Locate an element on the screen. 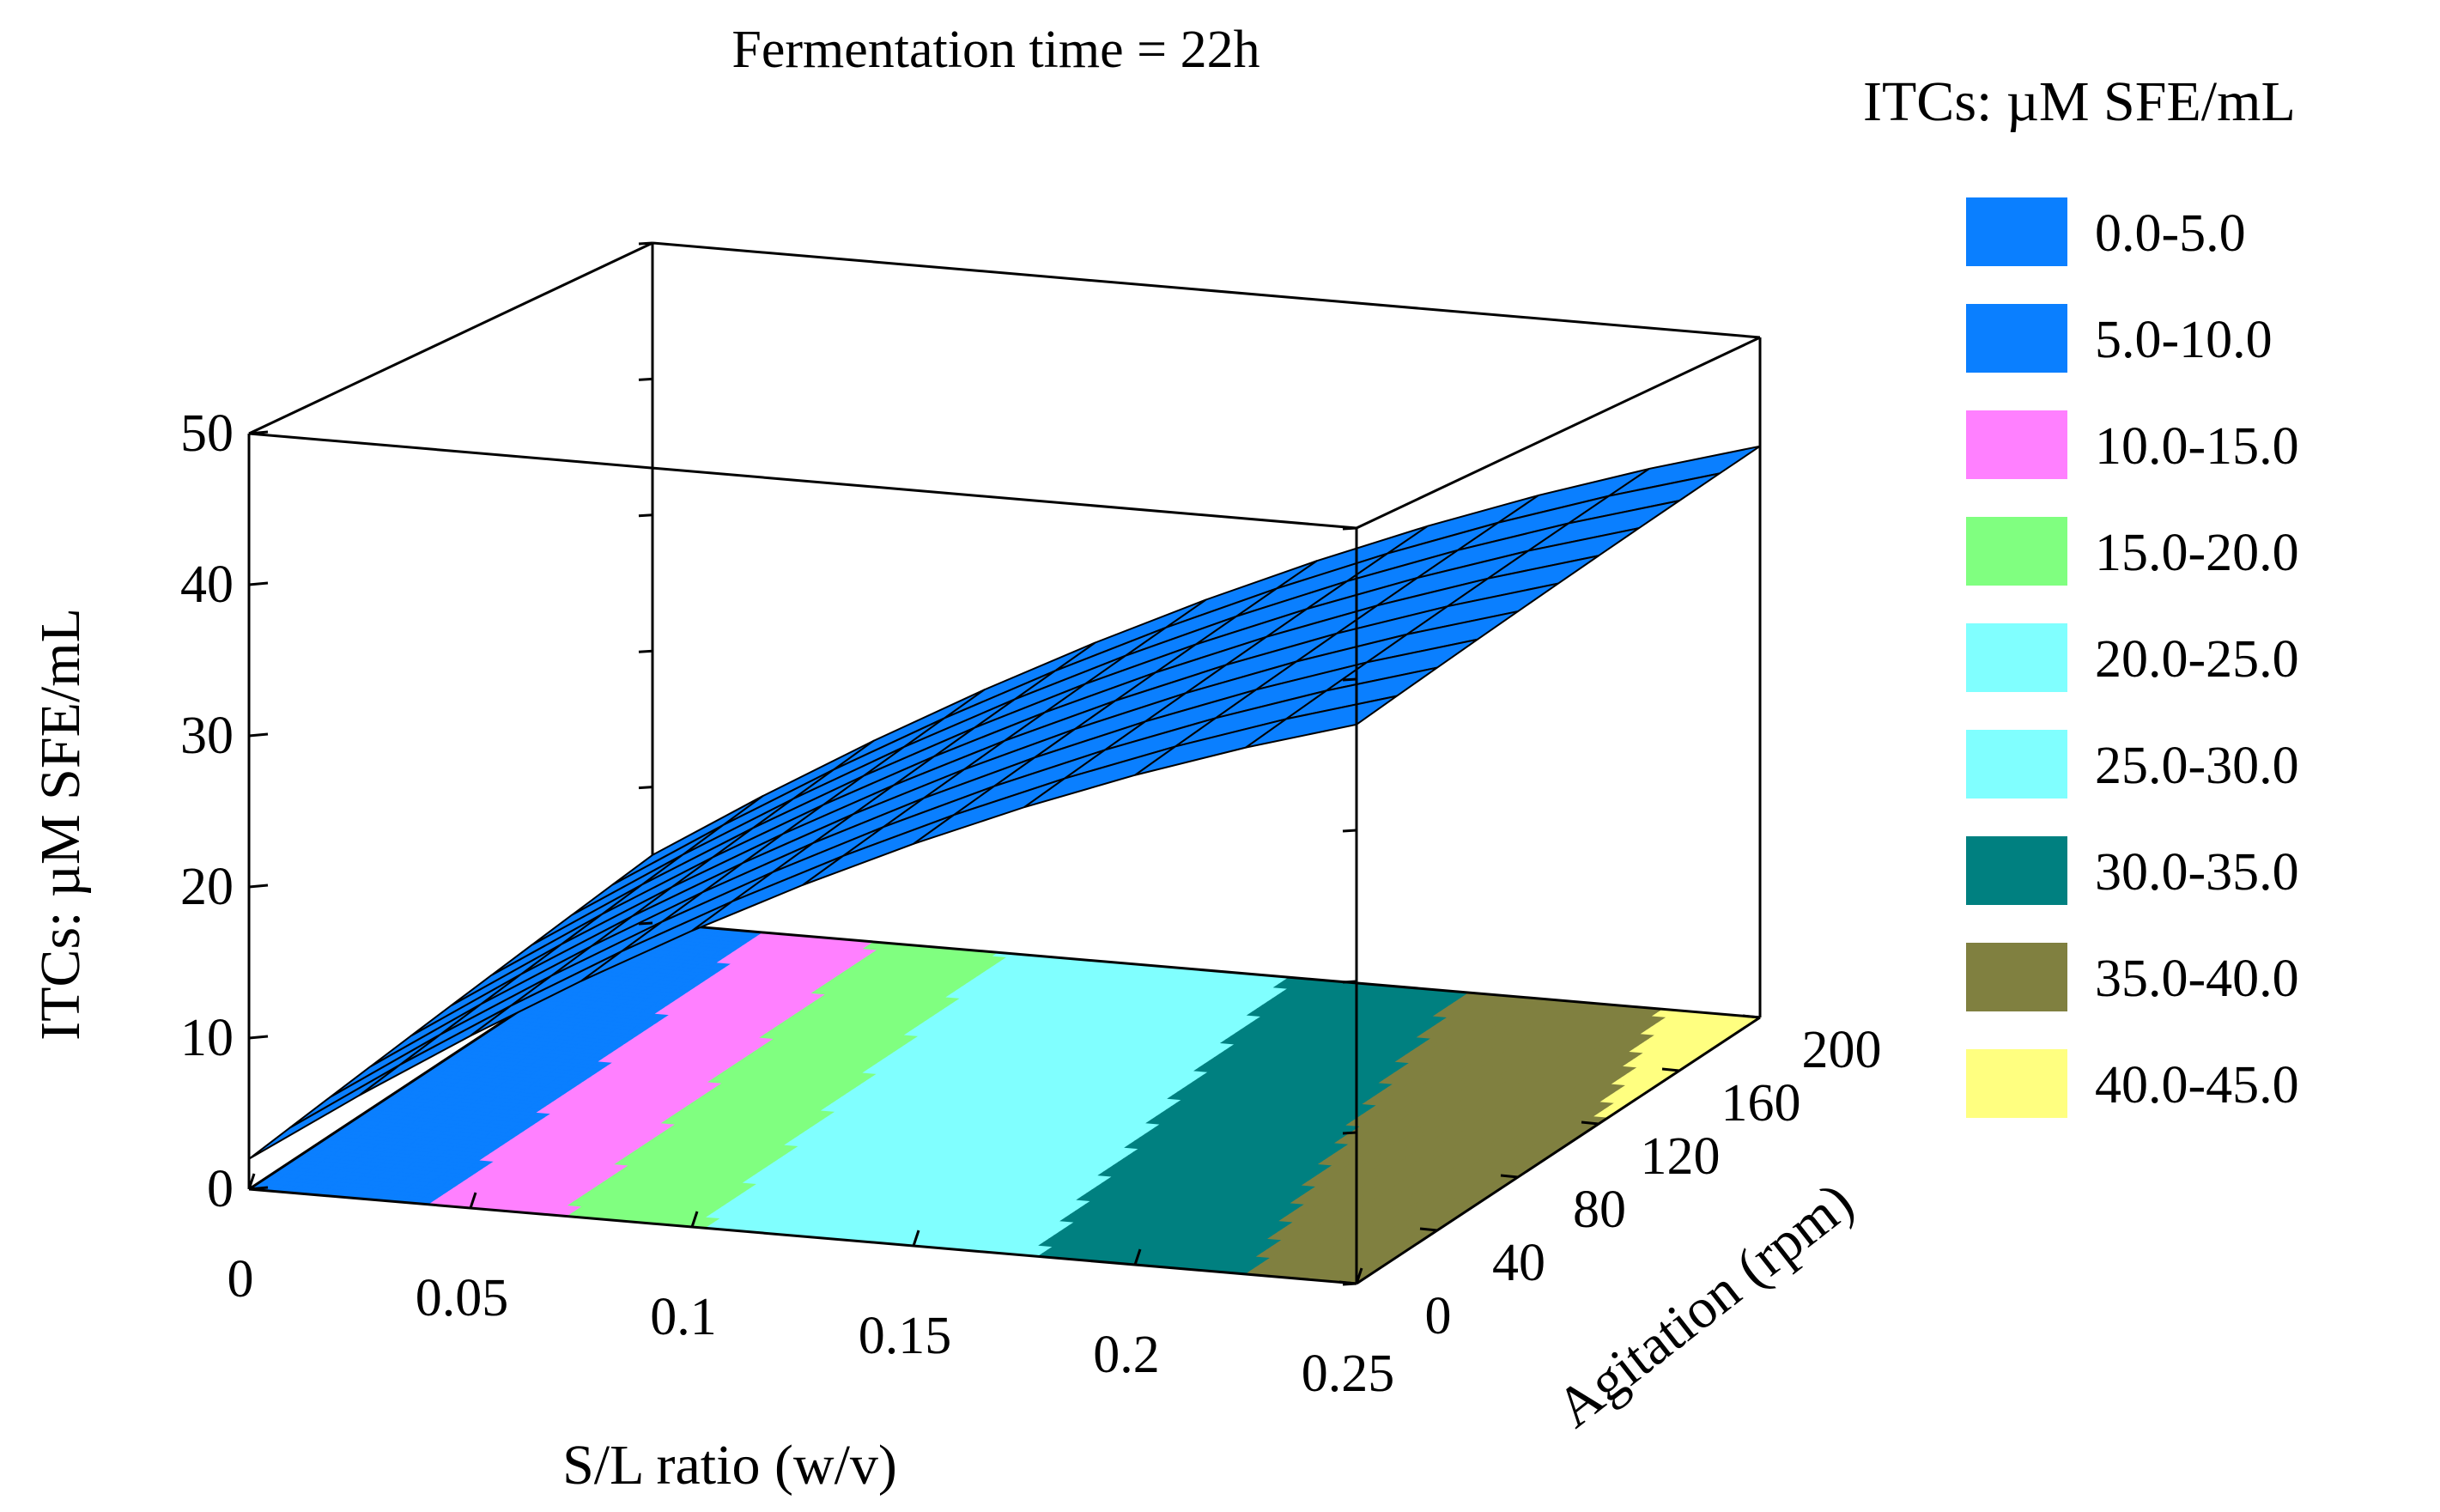 Image resolution: width=2440 pixels, height=1512 pixels. contour-floor is located at coordinates (1005, 1103).